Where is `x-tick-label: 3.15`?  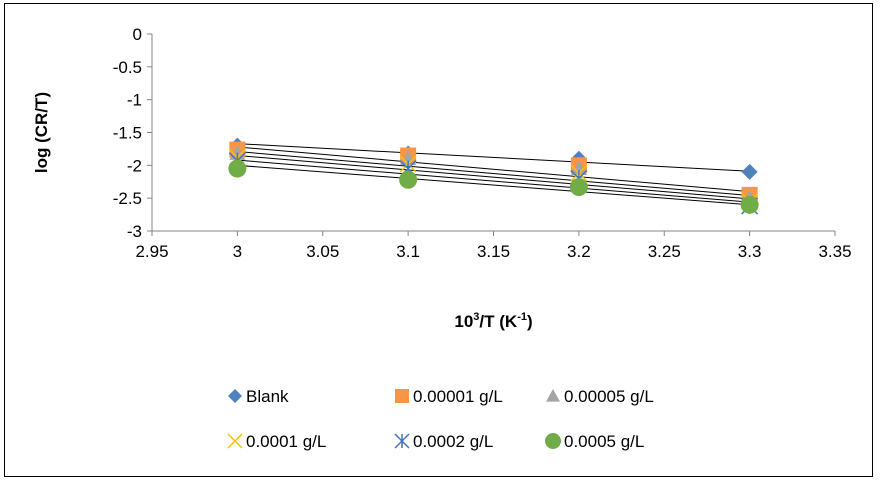 x-tick-label: 3.15 is located at coordinates (493, 251).